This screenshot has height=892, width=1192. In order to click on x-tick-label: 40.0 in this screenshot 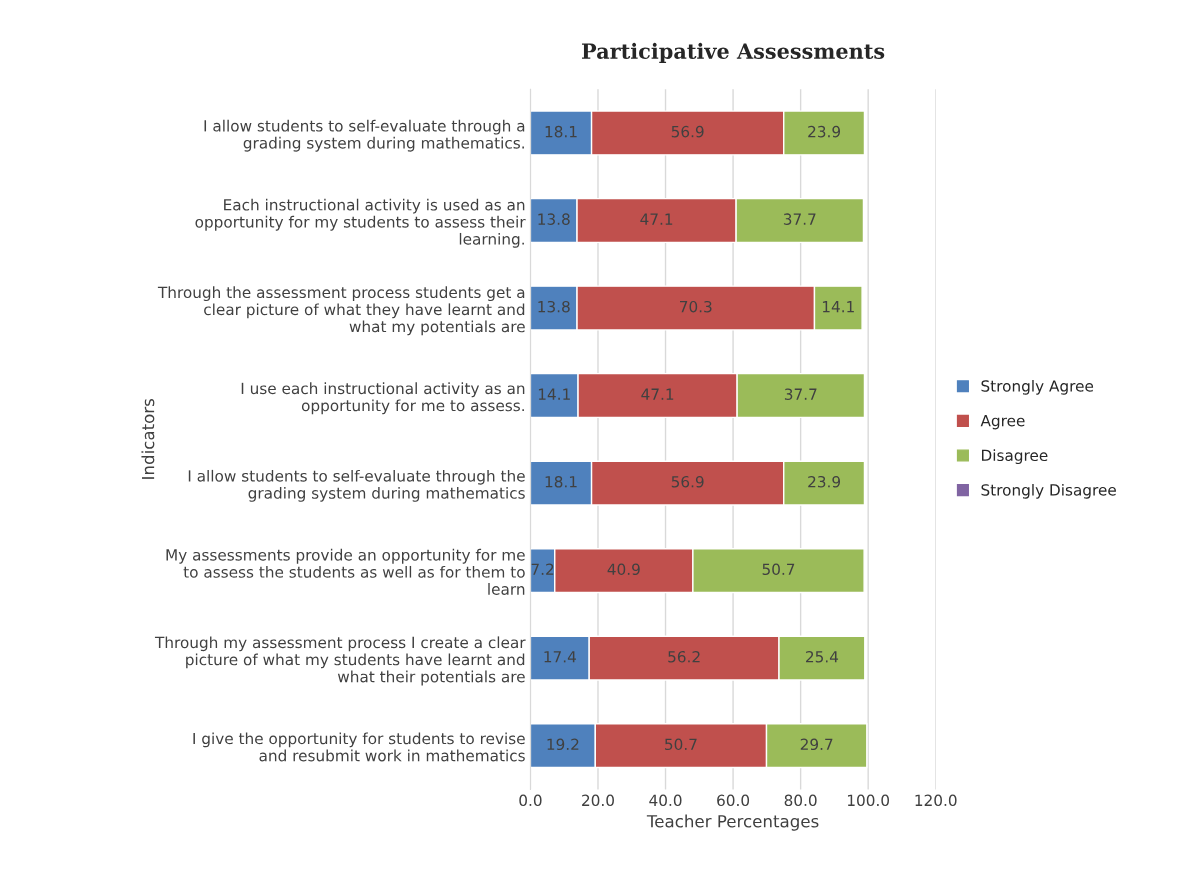, I will do `click(665, 800)`.